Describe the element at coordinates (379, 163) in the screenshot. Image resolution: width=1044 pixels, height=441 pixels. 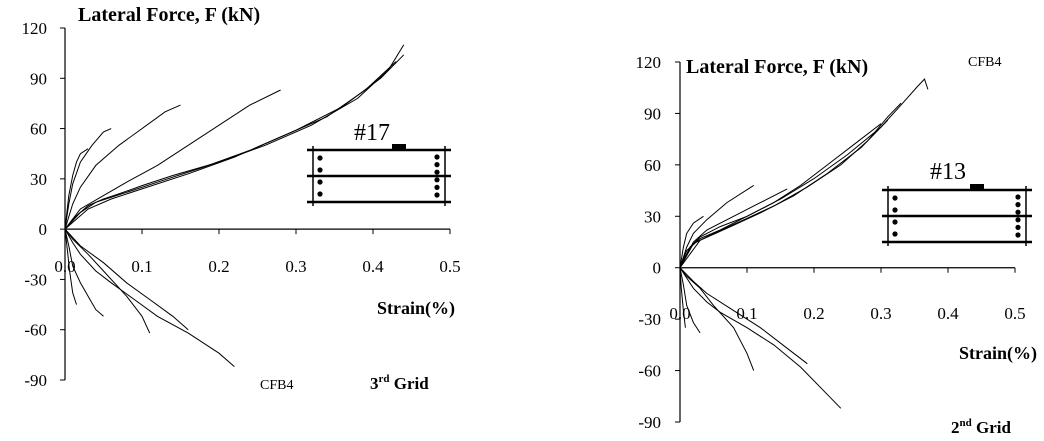
I see `gauge-diagram: #17` at that location.